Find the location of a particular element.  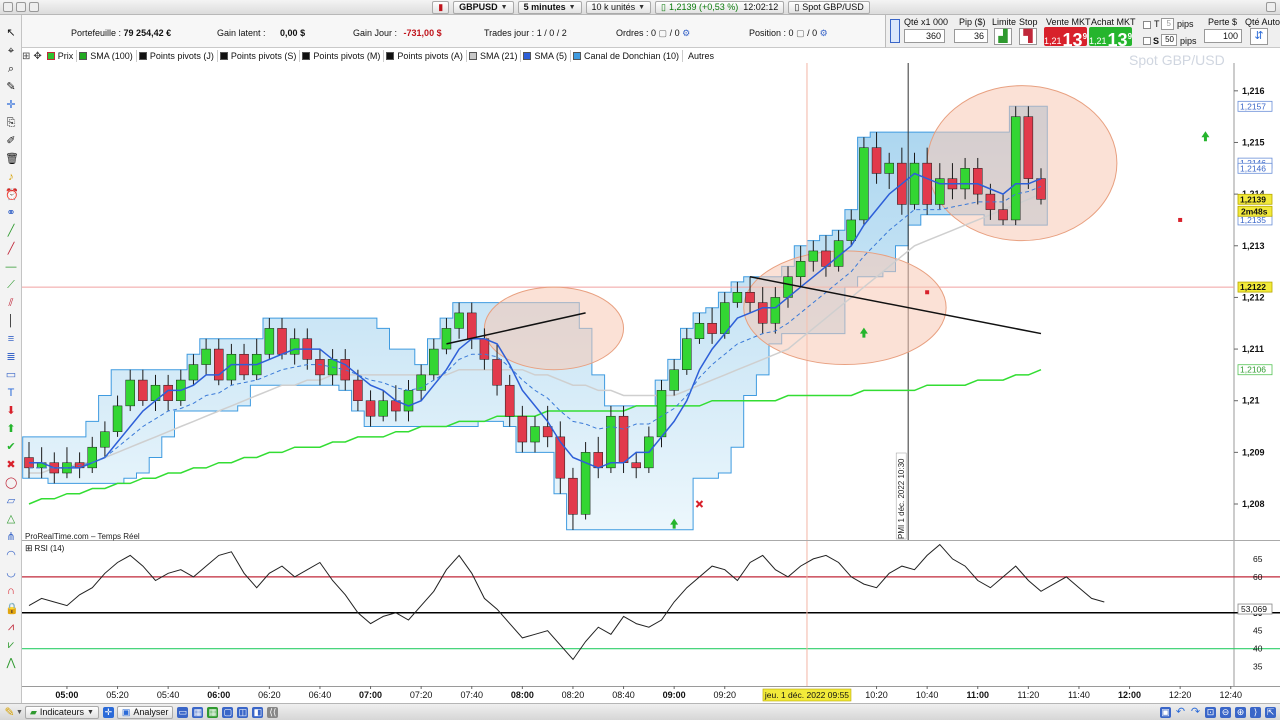

check-icon: ✔ is located at coordinates (11, 447).